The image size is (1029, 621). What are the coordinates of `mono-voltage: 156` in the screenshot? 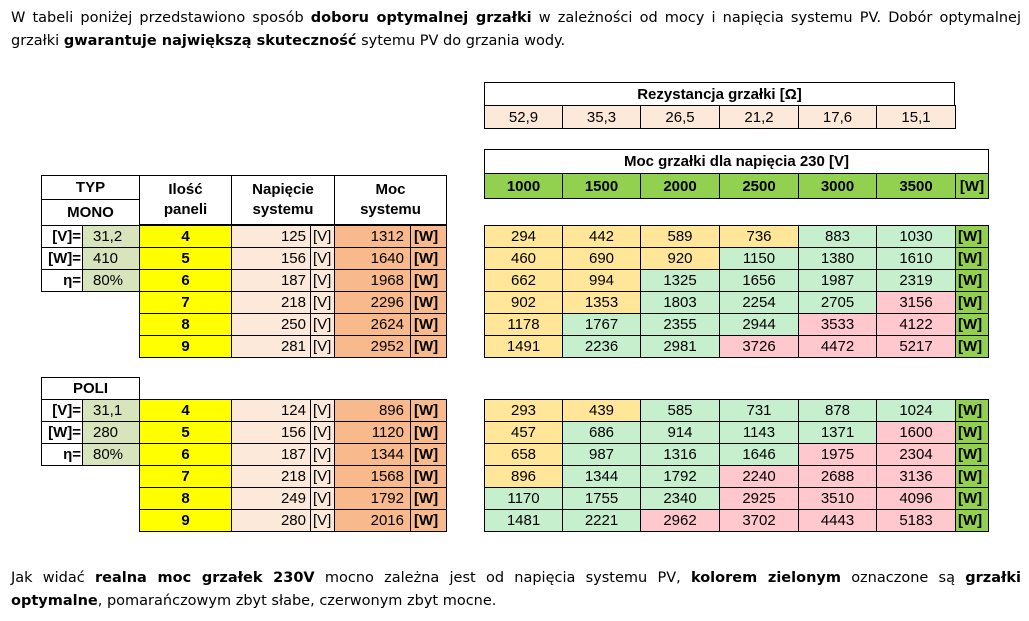 It's located at (271, 258).